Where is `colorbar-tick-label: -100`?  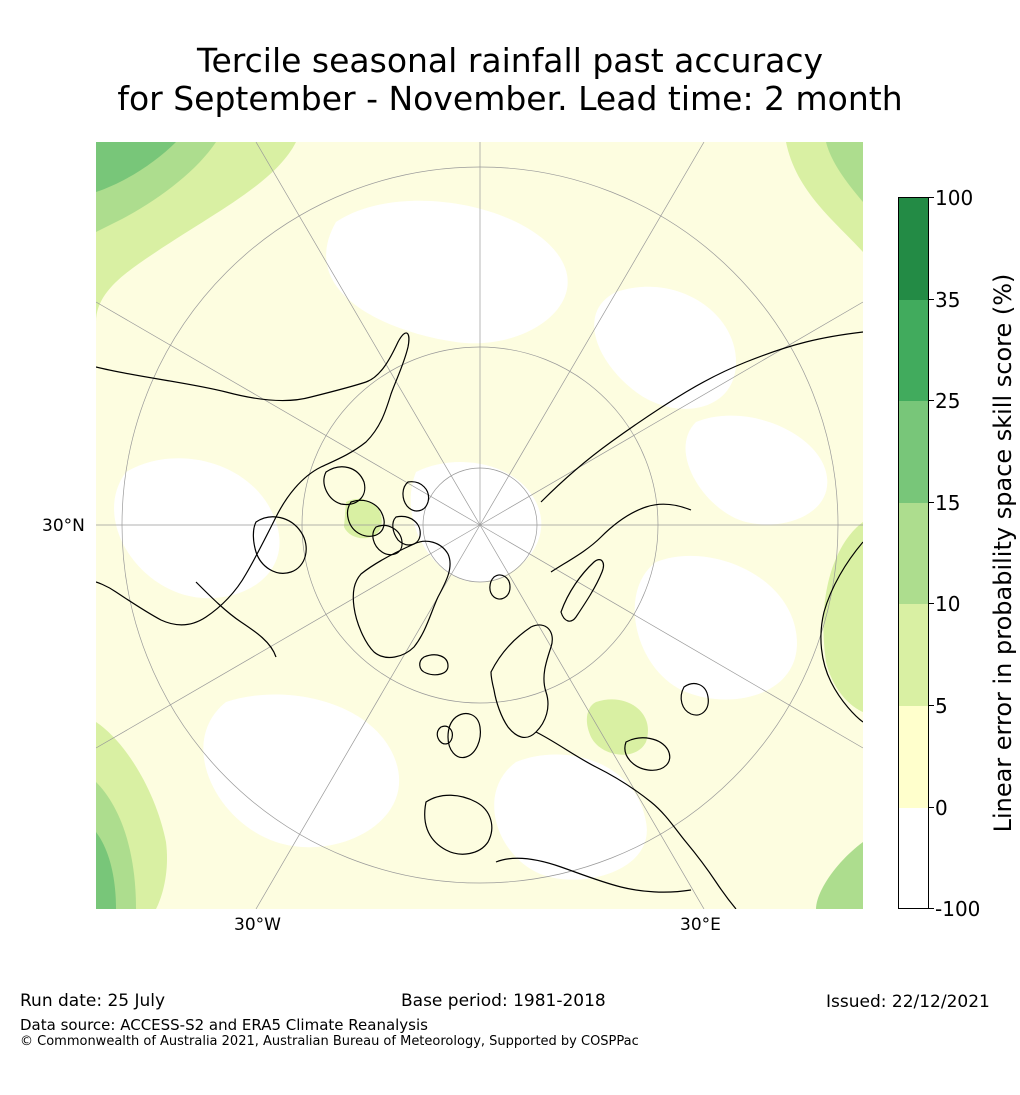
colorbar-tick-label: -100 is located at coordinates (958, 909).